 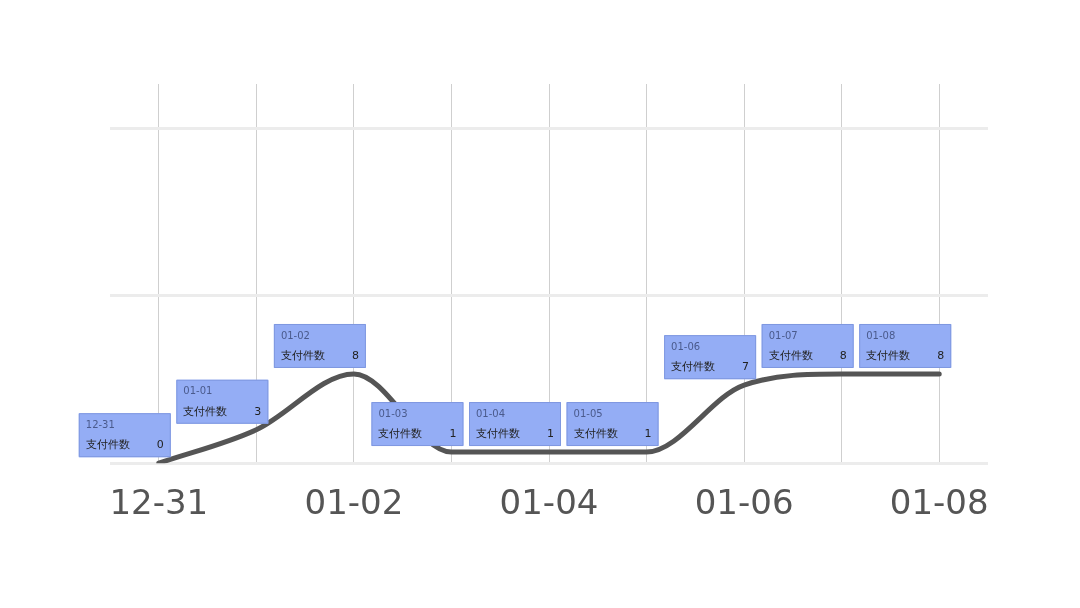 What do you see at coordinates (744, 502) in the screenshot?
I see `x-tick-label: 01-06` at bounding box center [744, 502].